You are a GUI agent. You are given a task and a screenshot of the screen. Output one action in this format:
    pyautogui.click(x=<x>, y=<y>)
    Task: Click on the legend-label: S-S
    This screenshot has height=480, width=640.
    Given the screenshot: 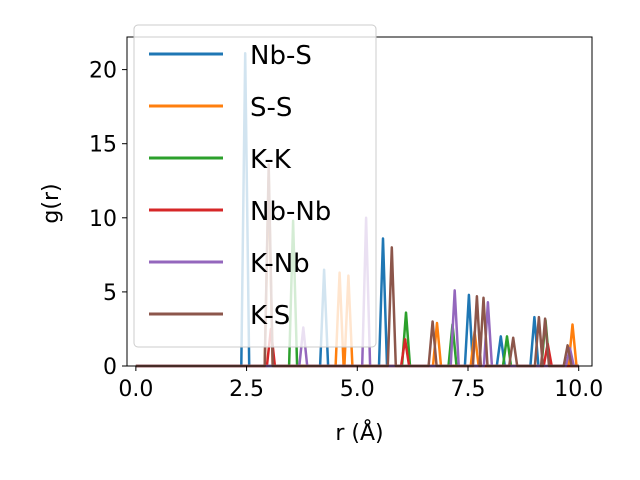 What is the action you would take?
    pyautogui.click(x=271, y=108)
    